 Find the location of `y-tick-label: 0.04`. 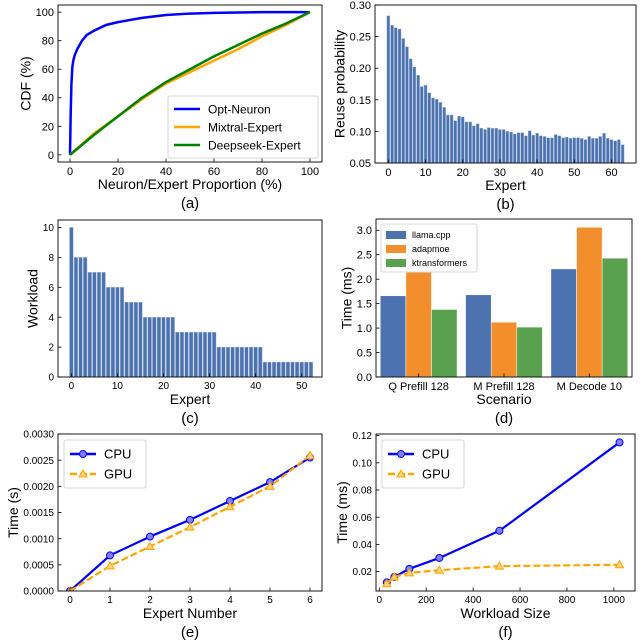

y-tick-label: 0.04 is located at coordinates (363, 545).